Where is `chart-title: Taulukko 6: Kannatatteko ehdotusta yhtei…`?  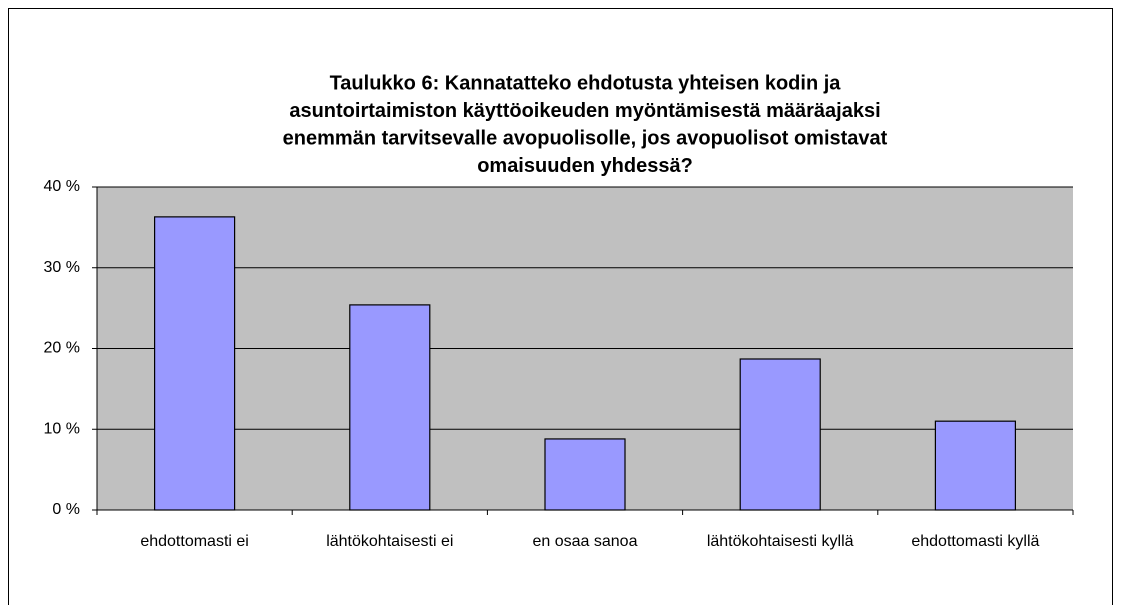
chart-title: Taulukko 6: Kannatatteko ehdotusta yhtei… is located at coordinates (586, 83).